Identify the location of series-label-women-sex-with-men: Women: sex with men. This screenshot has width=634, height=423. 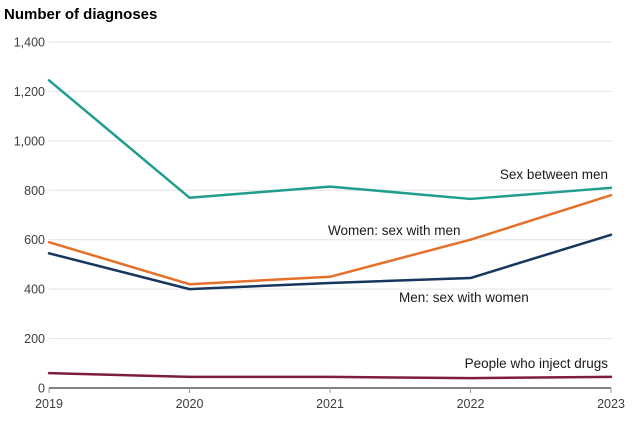
(394, 230).